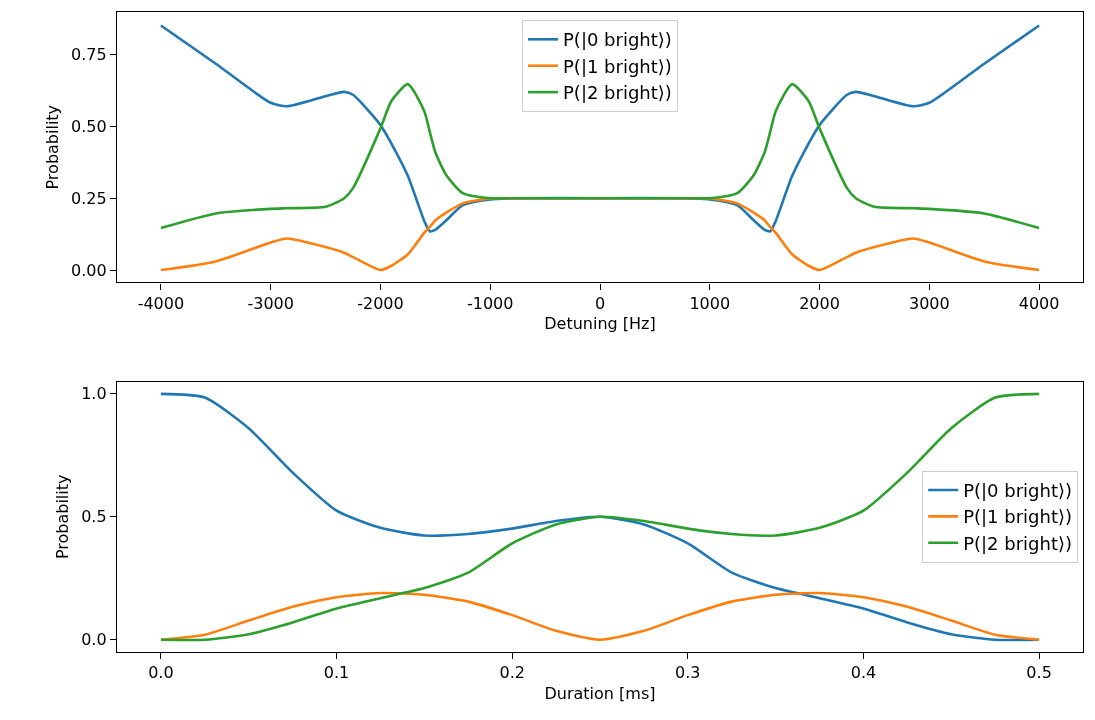  Describe the element at coordinates (490, 303) in the screenshot. I see `x-tick-label: -1000` at that location.